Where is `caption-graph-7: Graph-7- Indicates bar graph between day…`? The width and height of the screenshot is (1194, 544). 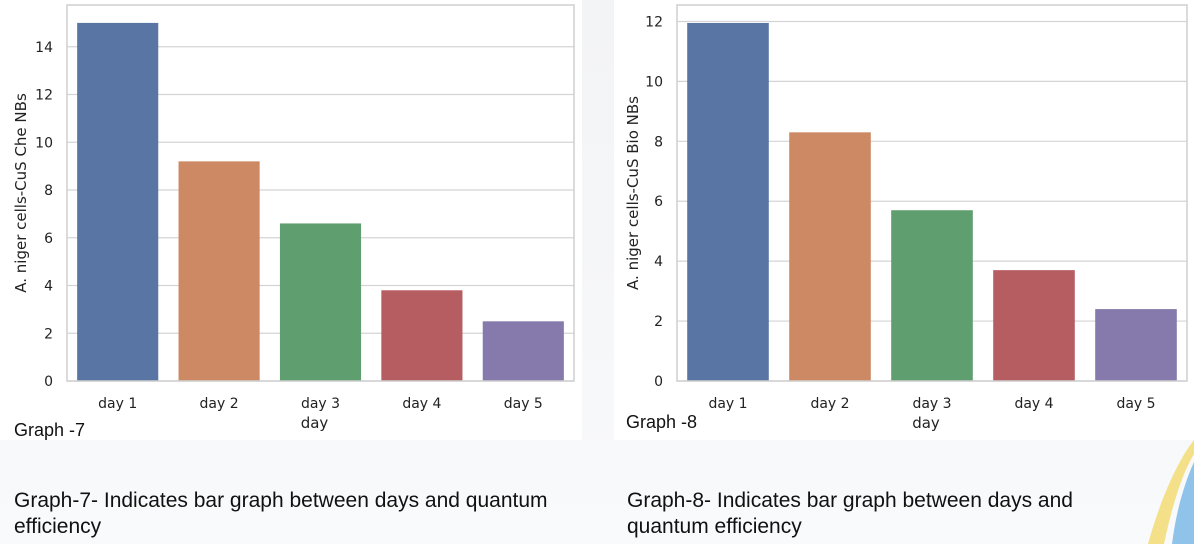 caption-graph-7: Graph-7- Indicates bar graph between day… is located at coordinates (281, 513).